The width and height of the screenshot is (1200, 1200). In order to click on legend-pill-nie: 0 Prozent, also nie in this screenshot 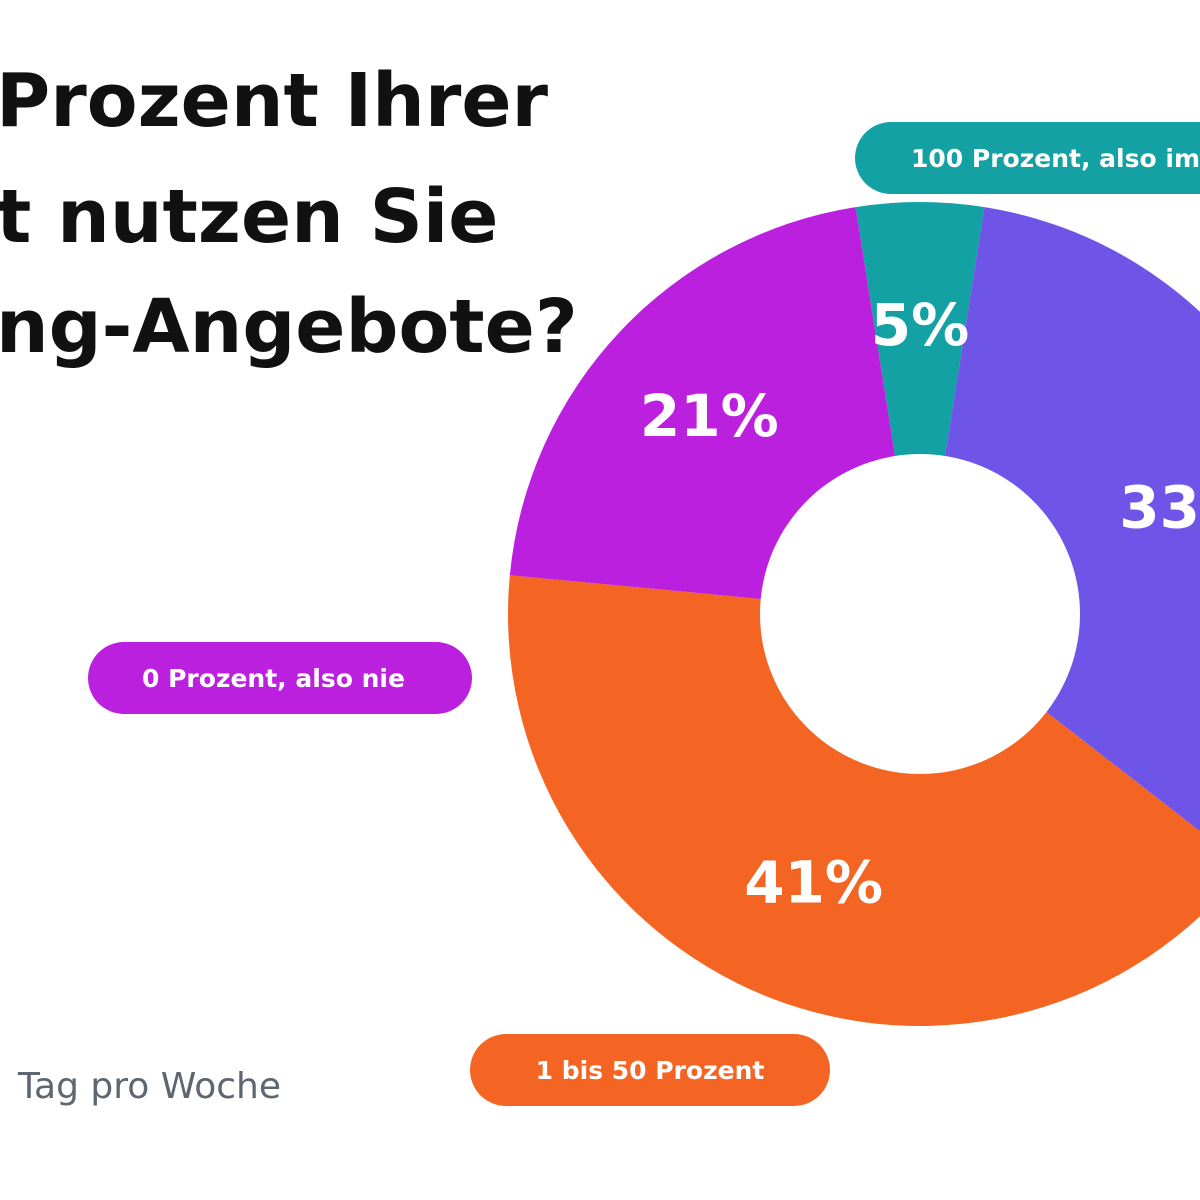, I will do `click(280, 678)`.